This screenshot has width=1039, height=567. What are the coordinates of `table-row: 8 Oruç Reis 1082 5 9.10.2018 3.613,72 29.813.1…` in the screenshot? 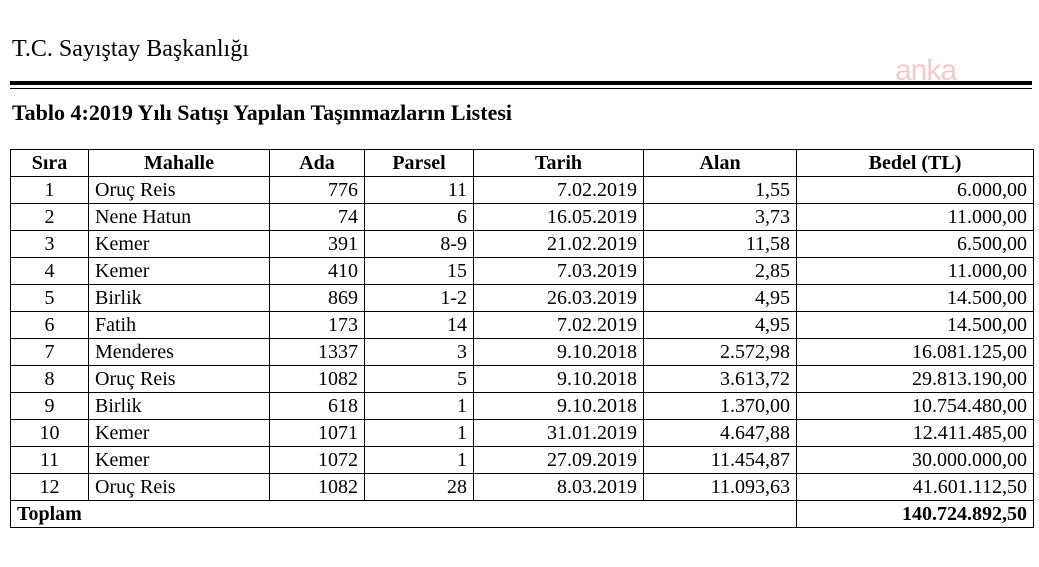 It's located at (522, 379).